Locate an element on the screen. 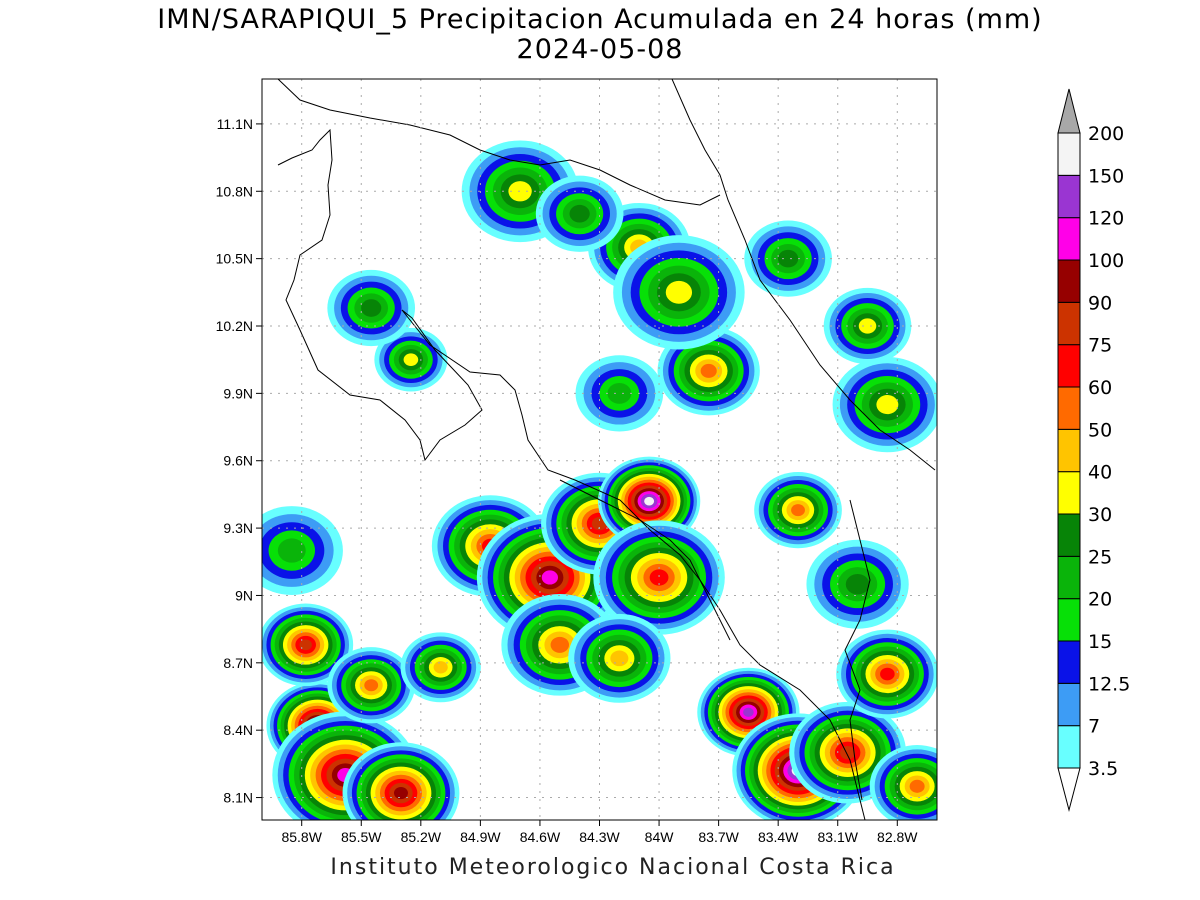 The height and width of the screenshot is (900, 1200). map-date: 2024-05-08 is located at coordinates (600, 49).